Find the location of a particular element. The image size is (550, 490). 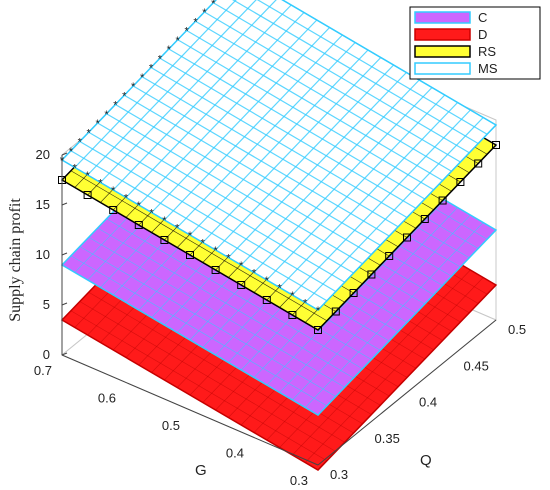

legend-swatch-d is located at coordinates (442, 34).